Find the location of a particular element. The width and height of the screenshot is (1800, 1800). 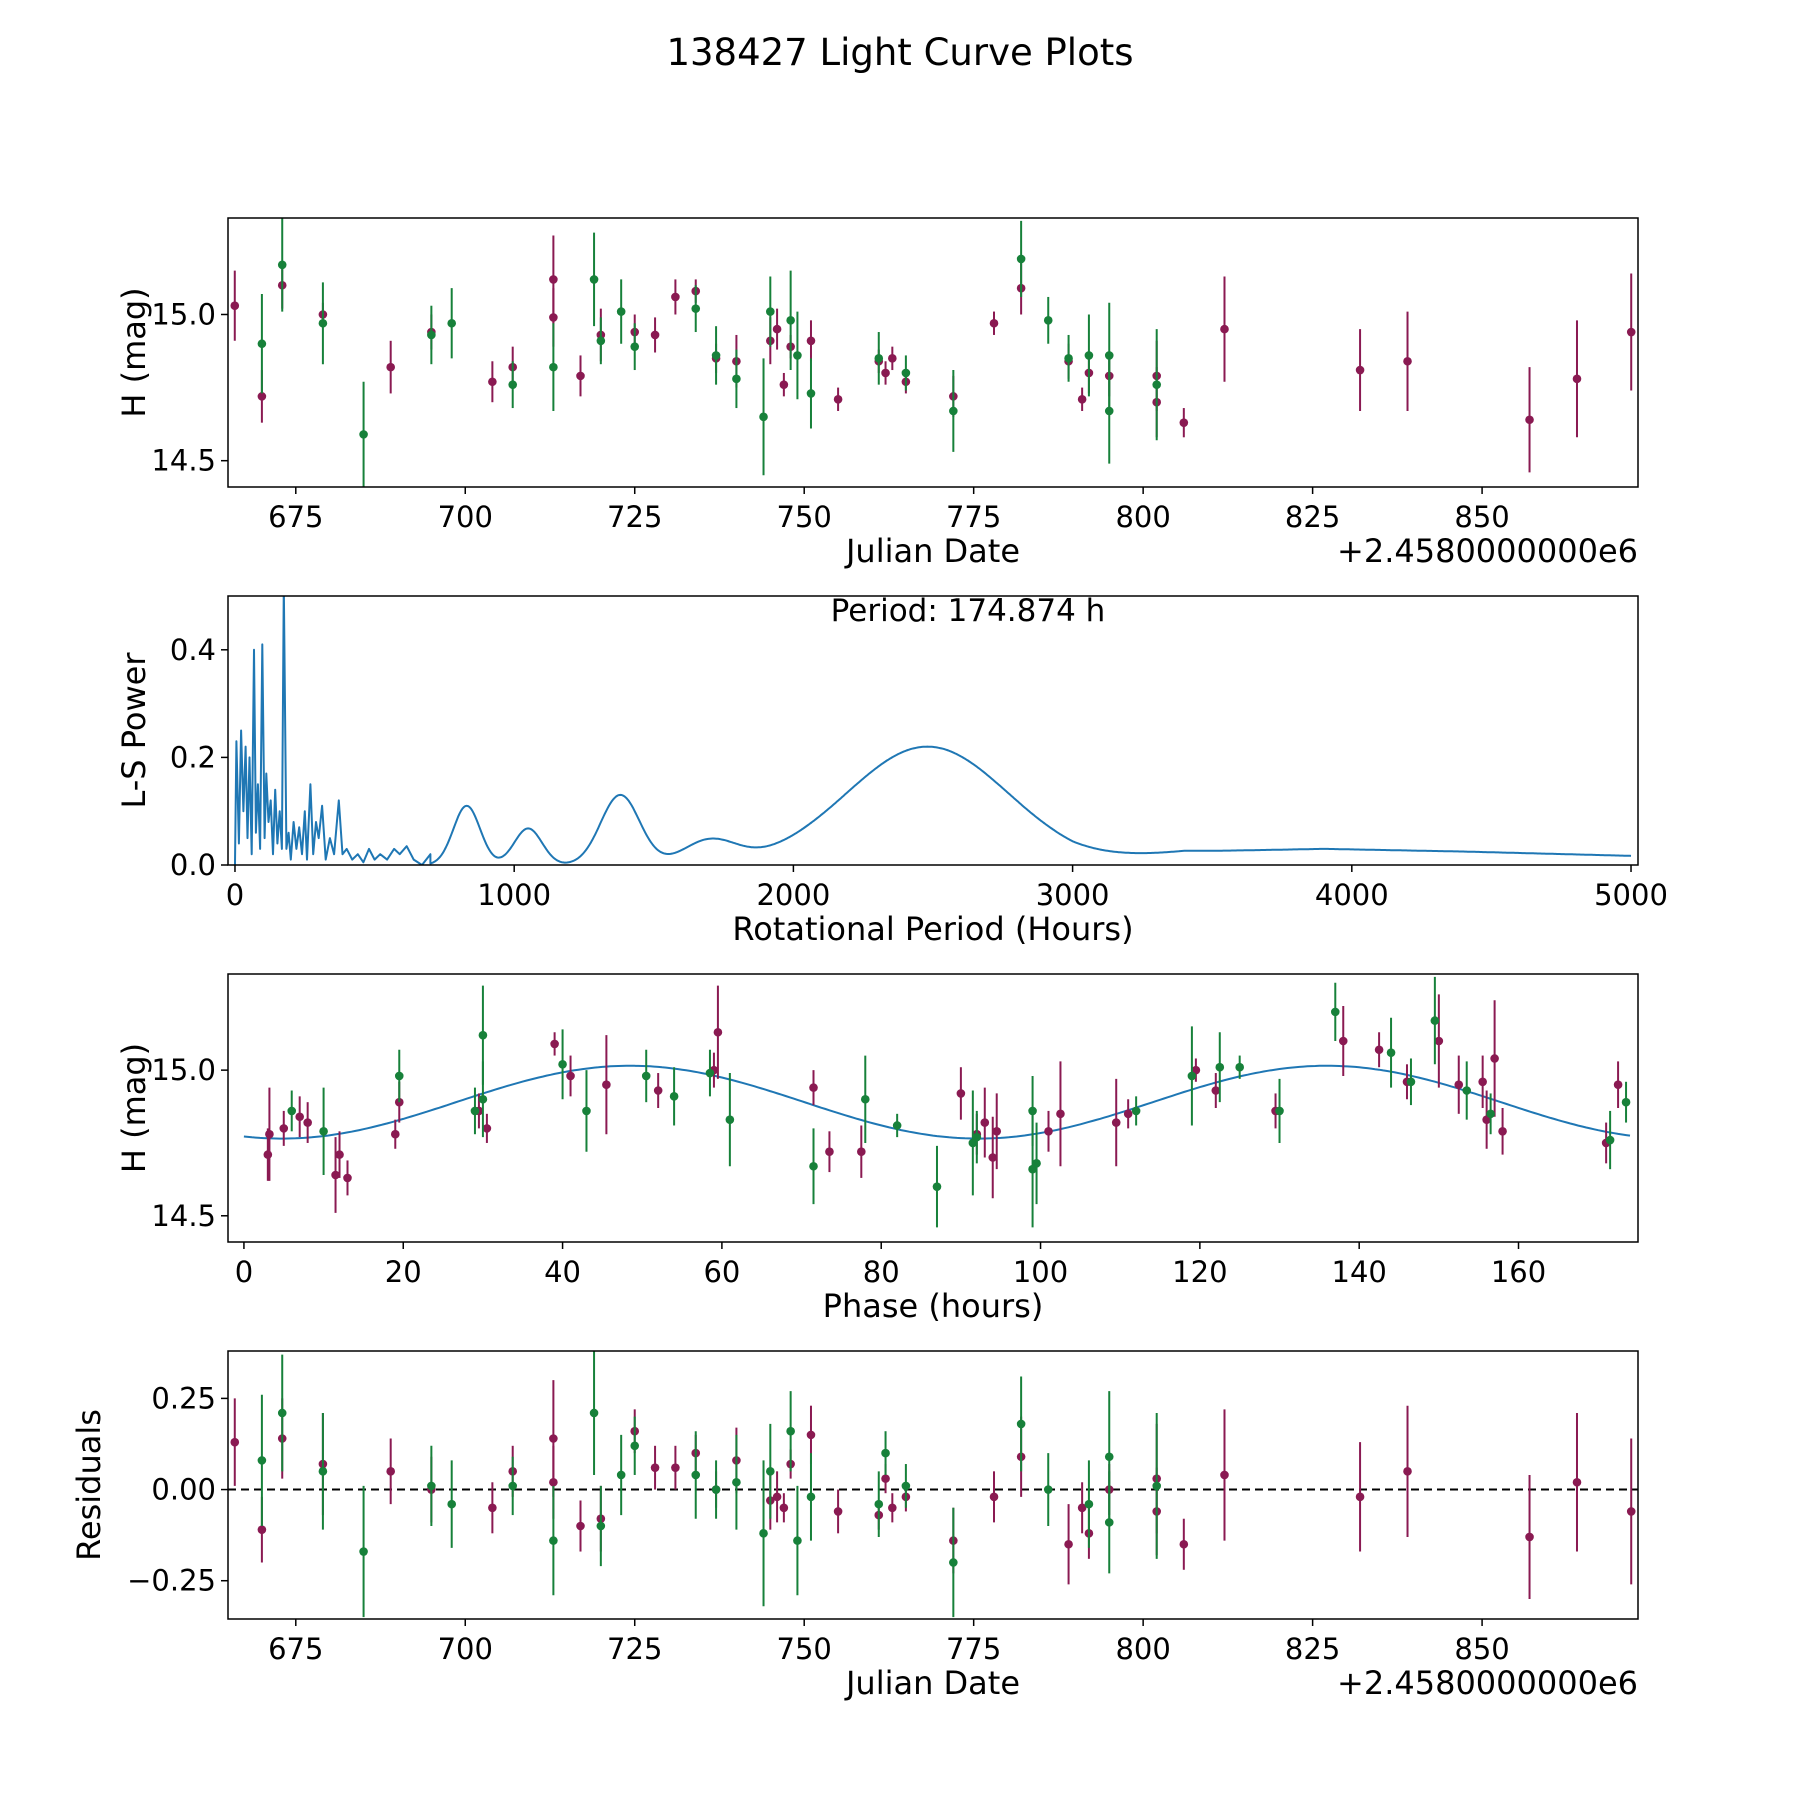

x-tick-label: 1000 is located at coordinates (514, 895).